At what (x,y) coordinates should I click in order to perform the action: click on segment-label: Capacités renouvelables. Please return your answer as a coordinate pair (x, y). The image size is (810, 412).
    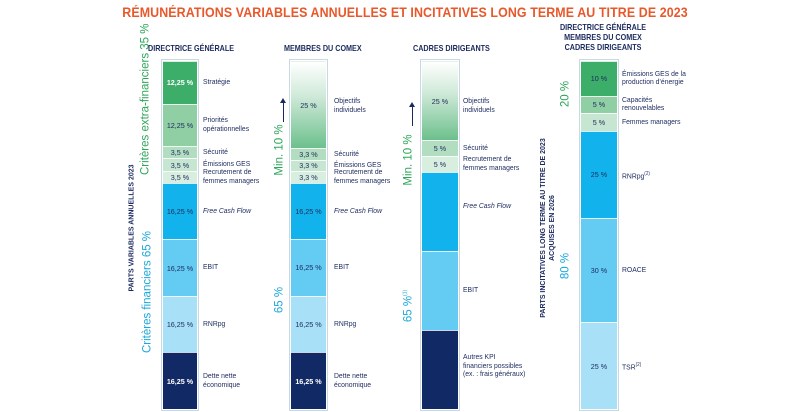
    Looking at the image, I should click on (643, 103).